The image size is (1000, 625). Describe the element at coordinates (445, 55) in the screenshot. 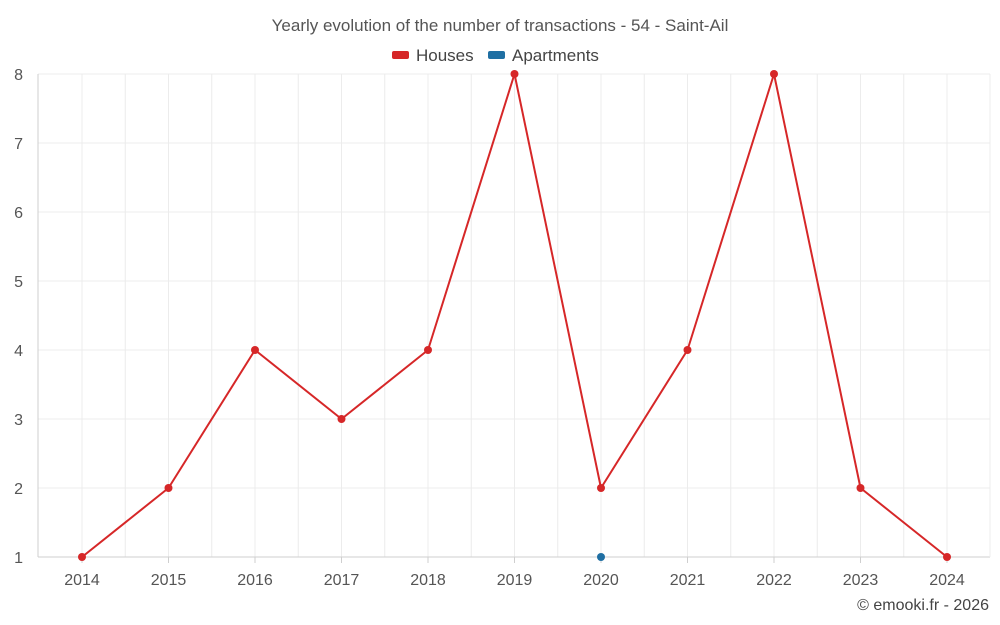

I see `legend-label-houses: Houses` at that location.